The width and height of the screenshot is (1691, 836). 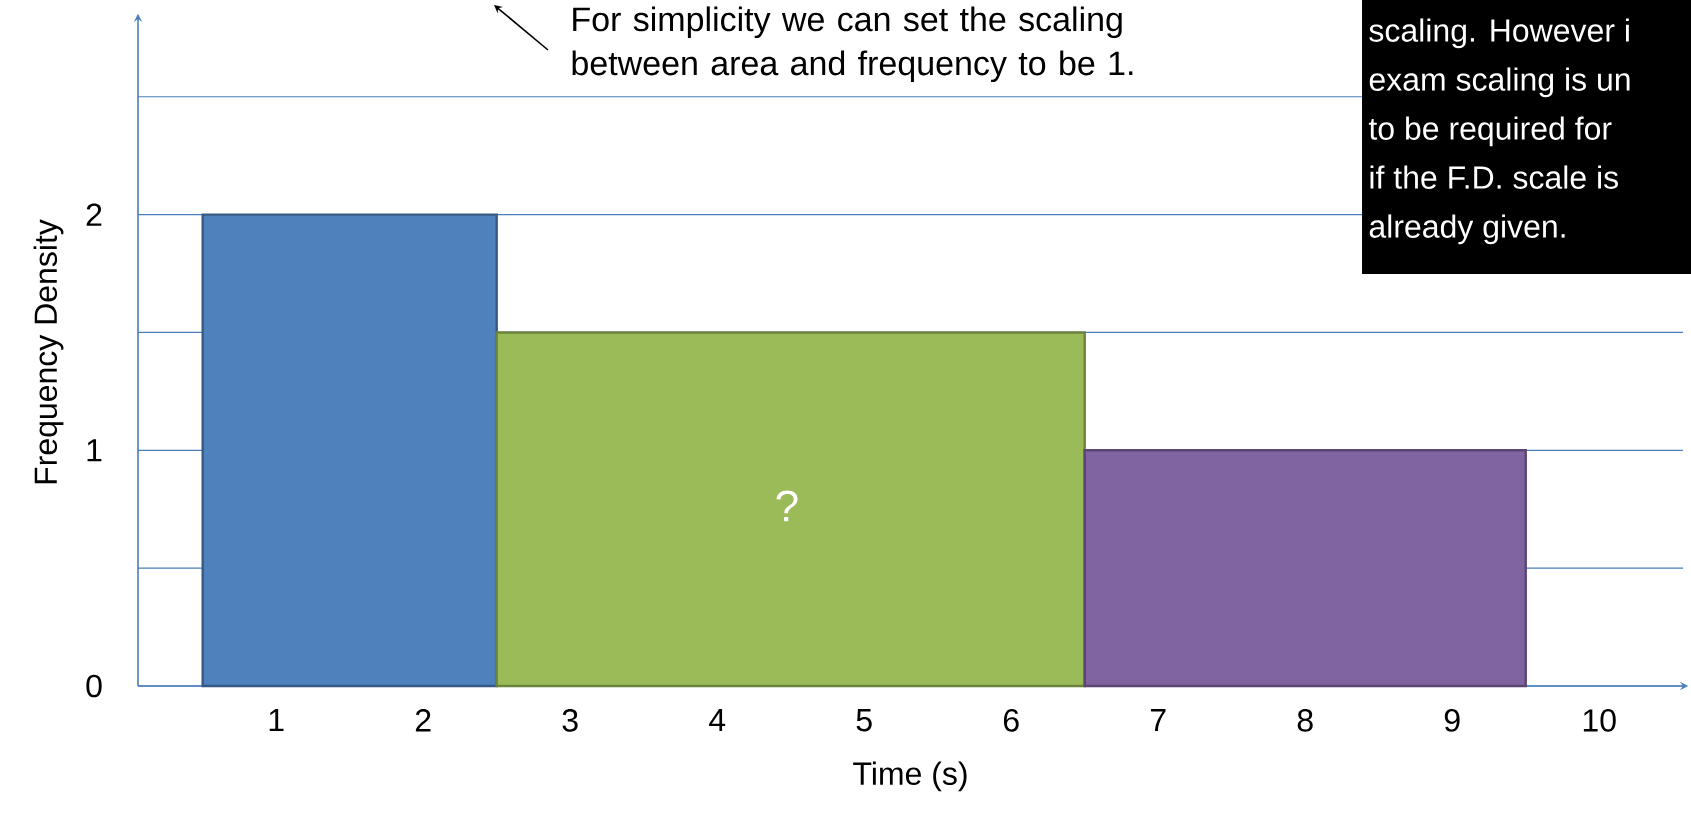 I want to click on x-tick-label: 2, so click(x=423, y=720).